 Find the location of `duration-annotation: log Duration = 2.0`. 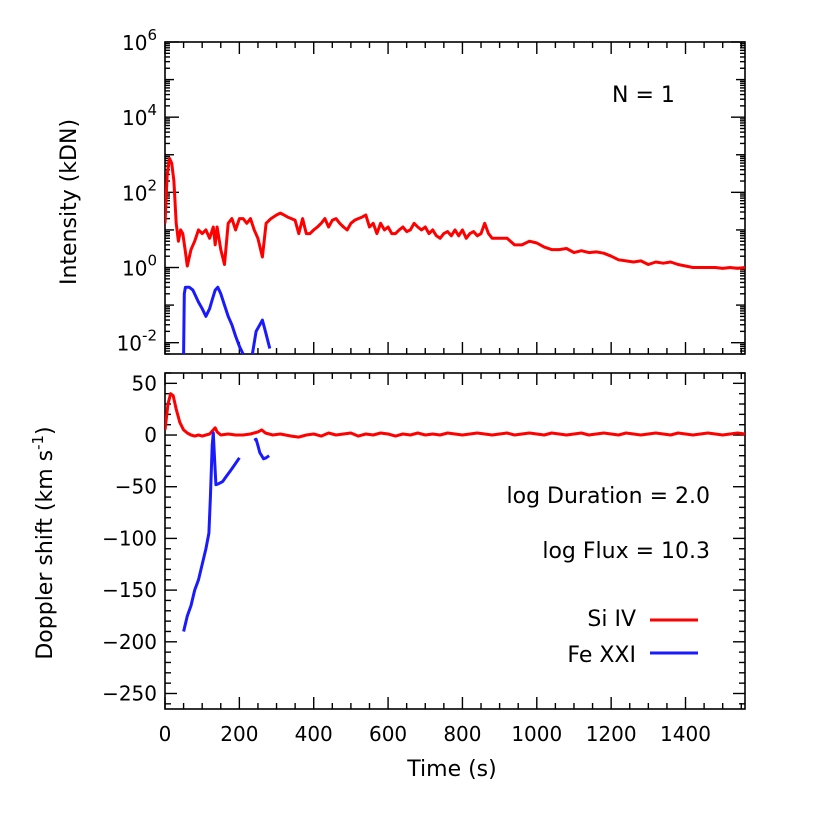

duration-annotation: log Duration = 2.0 is located at coordinates (609, 496).